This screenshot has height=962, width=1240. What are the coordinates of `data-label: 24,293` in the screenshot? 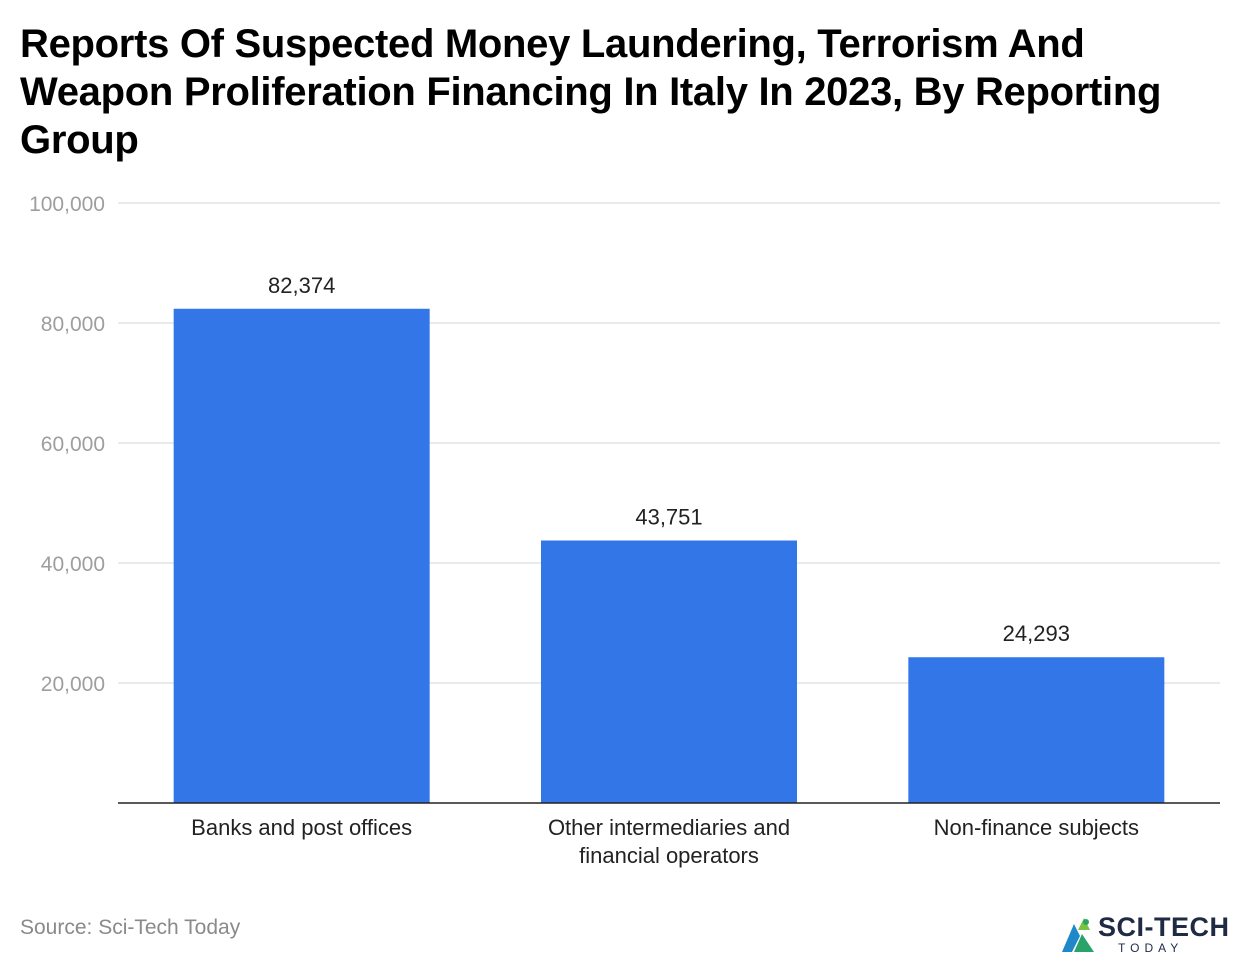 It's located at (1036, 633).